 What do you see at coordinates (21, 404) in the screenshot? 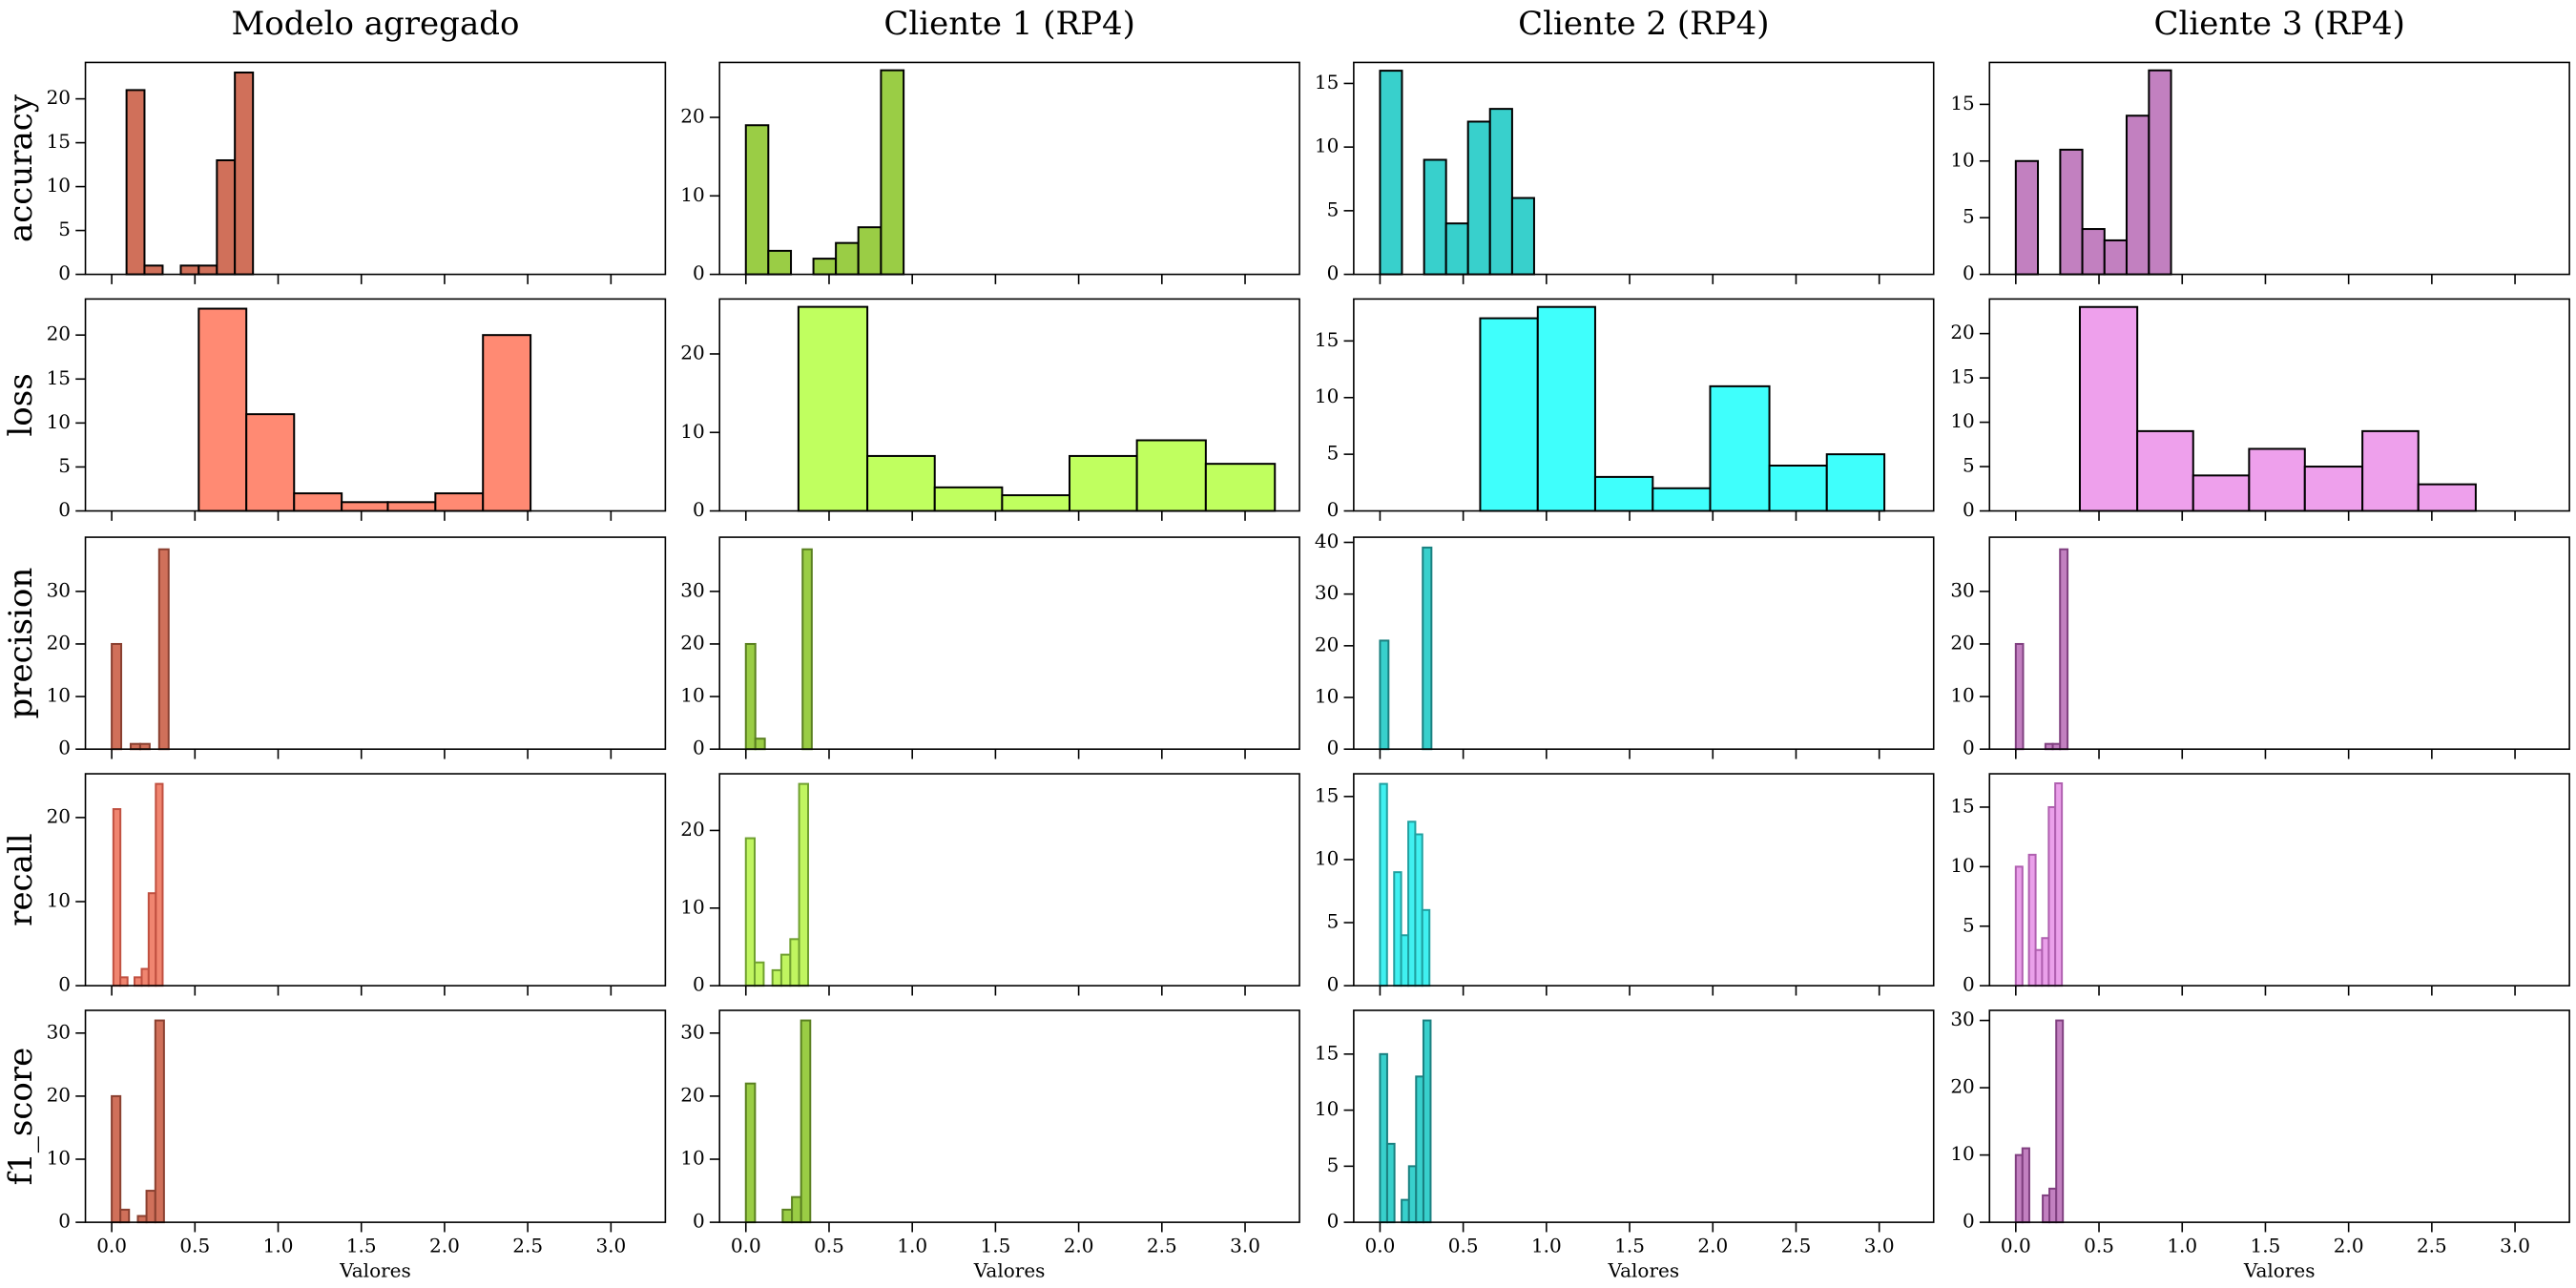
I see `y-axis-label: loss` at bounding box center [21, 404].